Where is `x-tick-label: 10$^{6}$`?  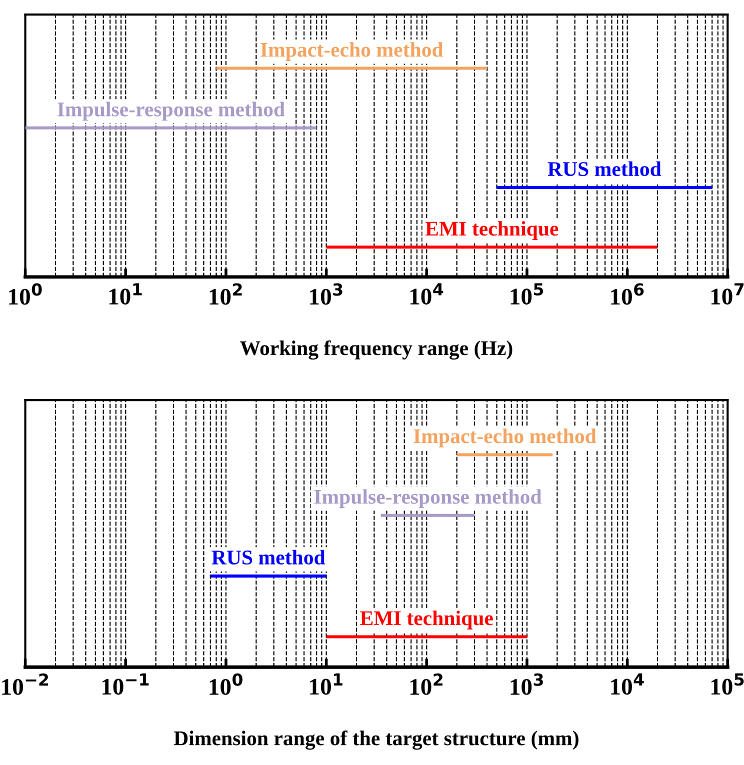 x-tick-label: 10$^{6}$ is located at coordinates (627, 294).